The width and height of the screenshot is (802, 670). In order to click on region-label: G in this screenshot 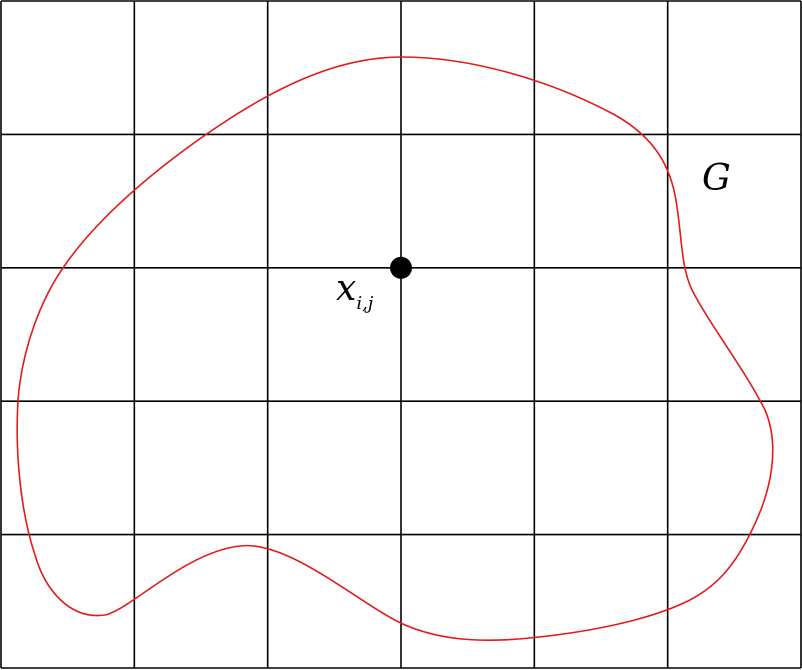, I will do `click(716, 178)`.